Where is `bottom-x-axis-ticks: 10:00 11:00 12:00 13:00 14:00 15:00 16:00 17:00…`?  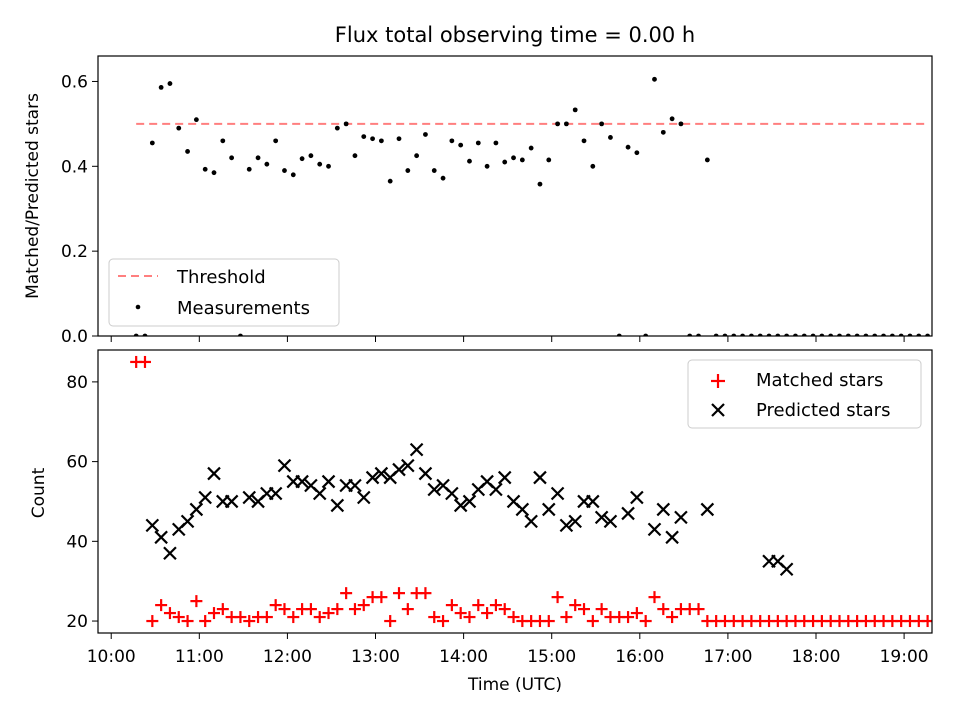 bottom-x-axis-ticks: 10:00 11:00 12:00 13:00 14:00 15:00 16:00 17:00… is located at coordinates (508, 650).